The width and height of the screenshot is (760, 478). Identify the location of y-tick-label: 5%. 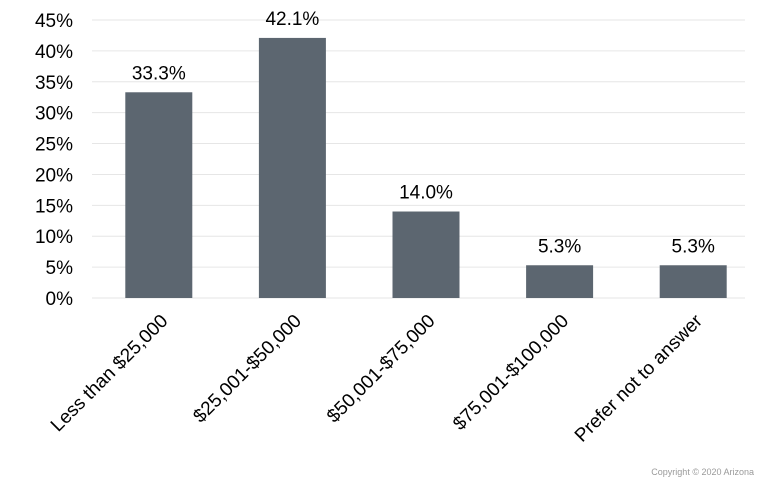
(60, 268).